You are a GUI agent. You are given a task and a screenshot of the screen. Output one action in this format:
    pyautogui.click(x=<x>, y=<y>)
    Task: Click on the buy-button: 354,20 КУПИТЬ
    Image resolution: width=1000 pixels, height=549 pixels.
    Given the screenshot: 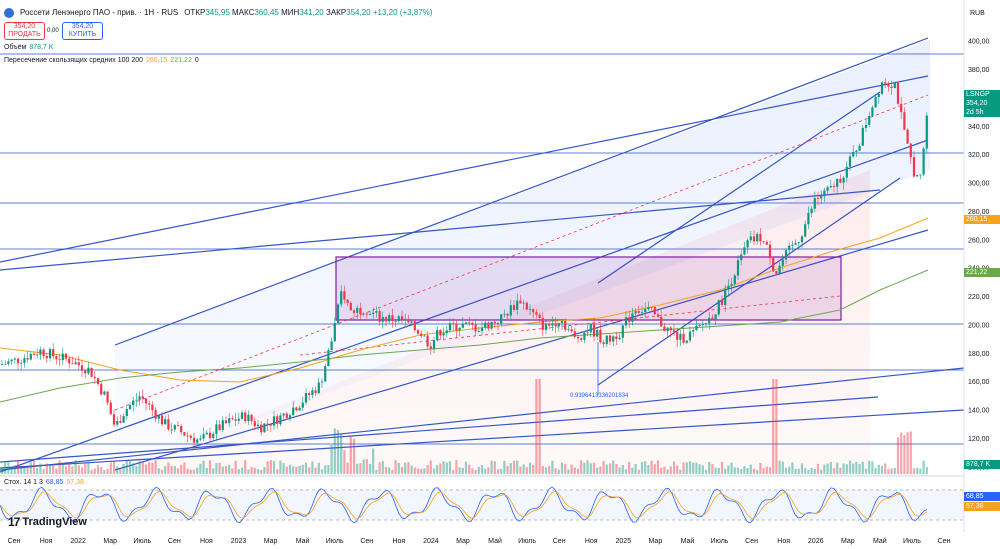 What is the action you would take?
    pyautogui.click(x=82, y=31)
    